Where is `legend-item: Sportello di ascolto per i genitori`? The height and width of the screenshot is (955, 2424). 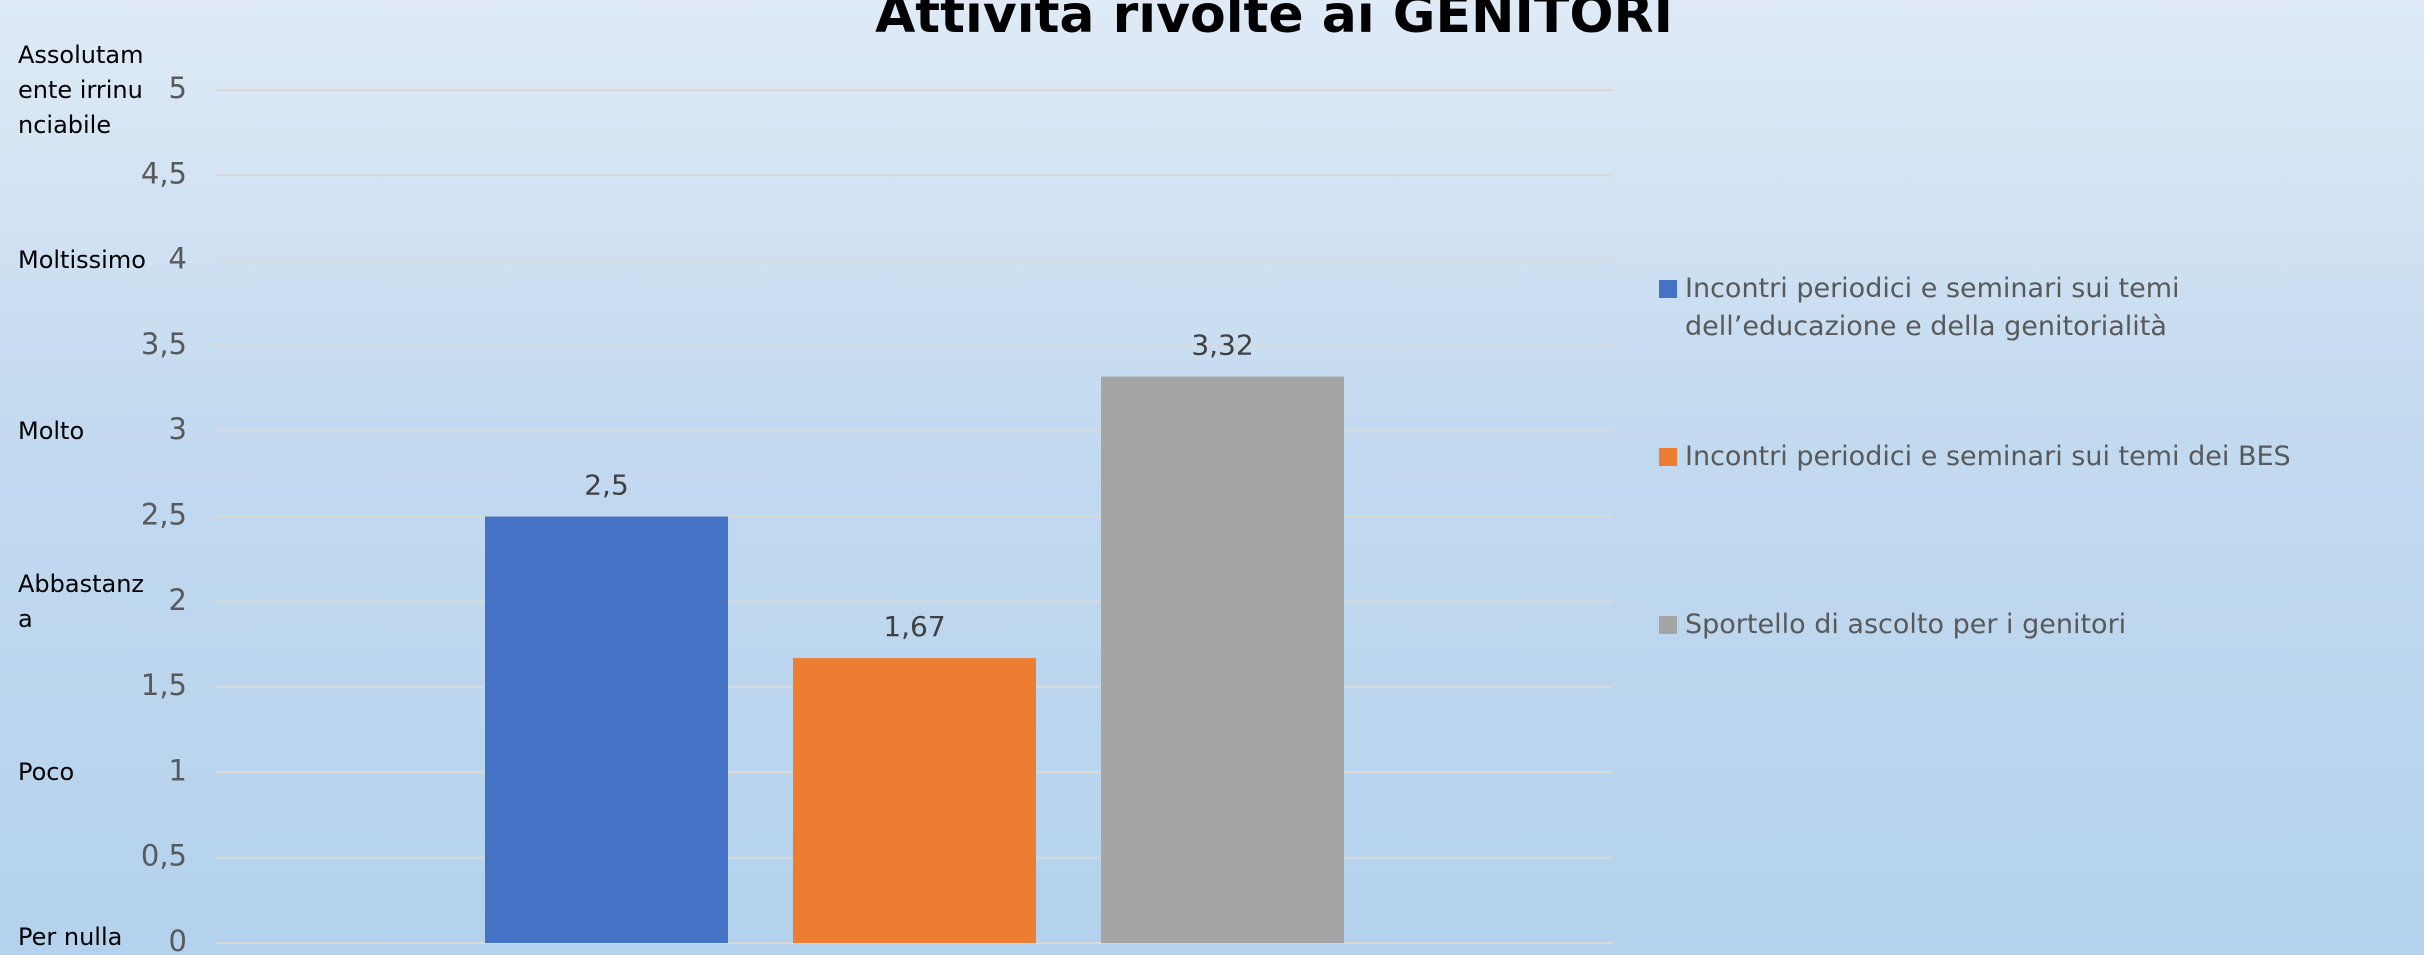 legend-item: Sportello di ascolto per i genitori is located at coordinates (2029, 625).